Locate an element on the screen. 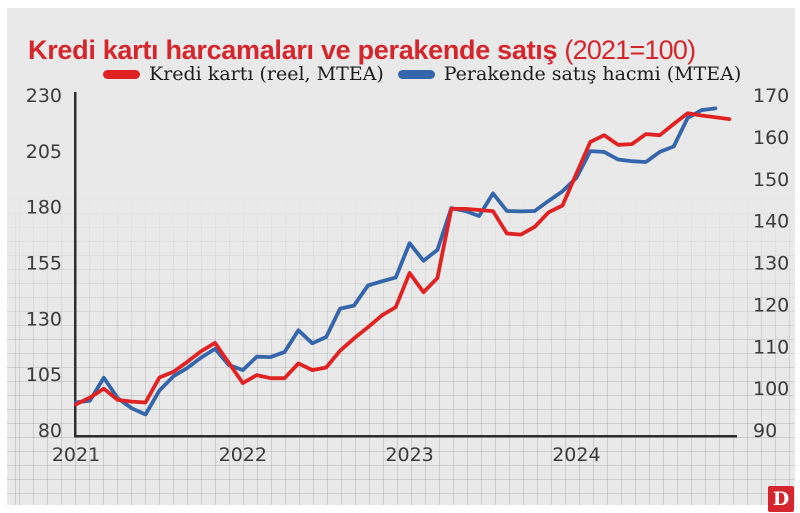 The width and height of the screenshot is (800, 513). right-axis-tick-110: 110 is located at coordinates (771, 347).